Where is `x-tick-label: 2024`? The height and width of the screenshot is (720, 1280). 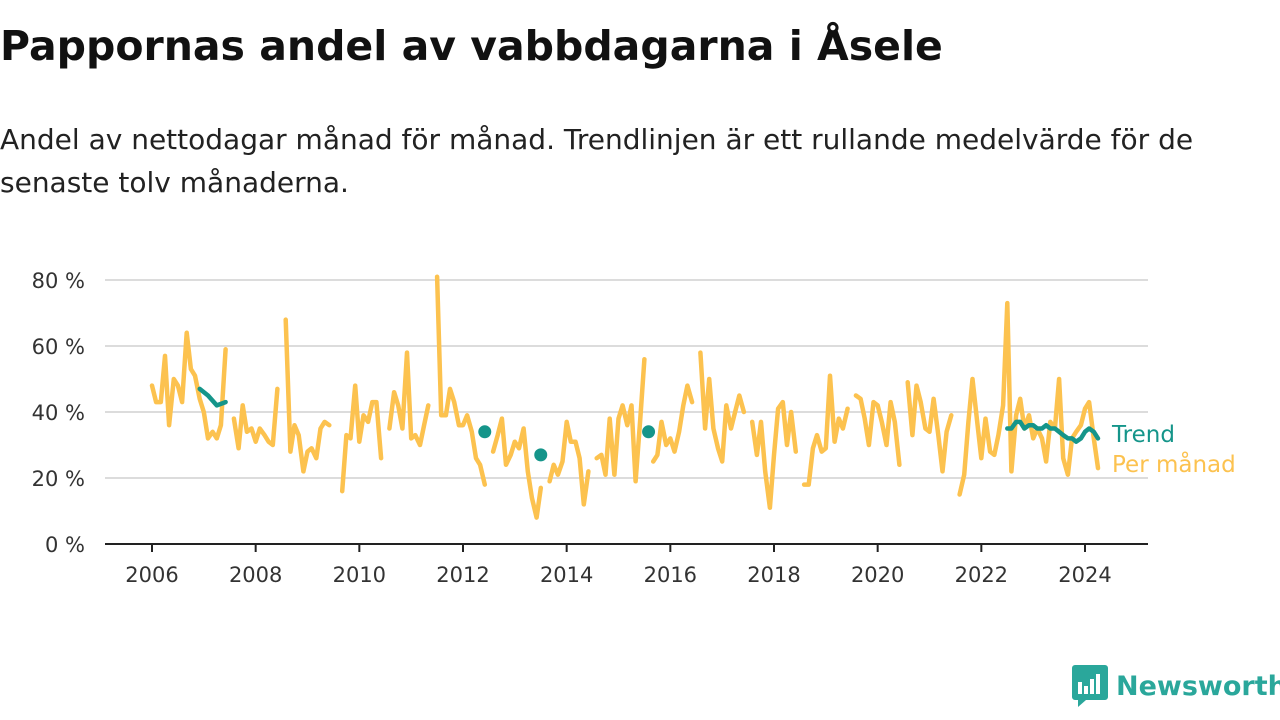
x-tick-label: 2024 is located at coordinates (1084, 575).